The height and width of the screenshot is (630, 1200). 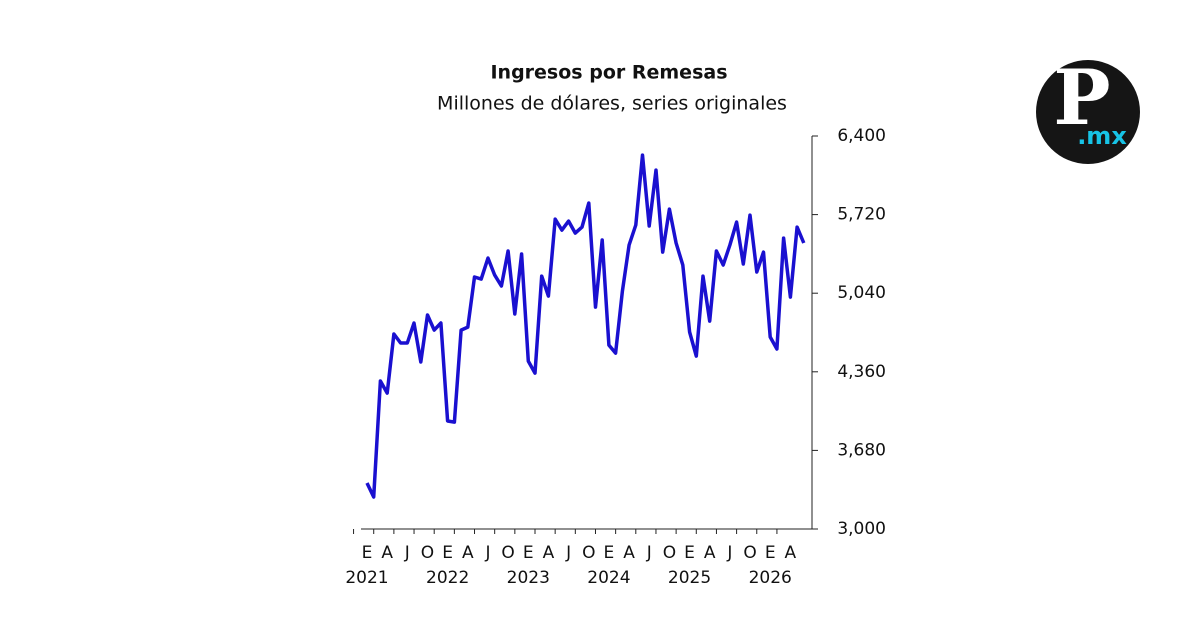 I want to click on y-tick-label: 5,040, so click(x=861, y=293).